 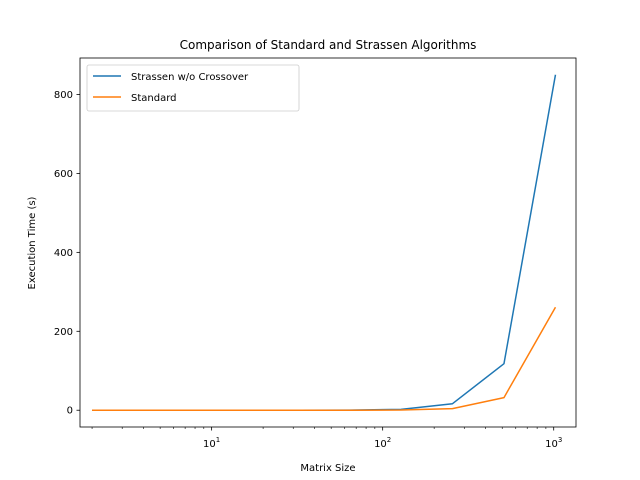 I want to click on legend: Strassen w/o Crossover Standard, so click(x=193, y=88).